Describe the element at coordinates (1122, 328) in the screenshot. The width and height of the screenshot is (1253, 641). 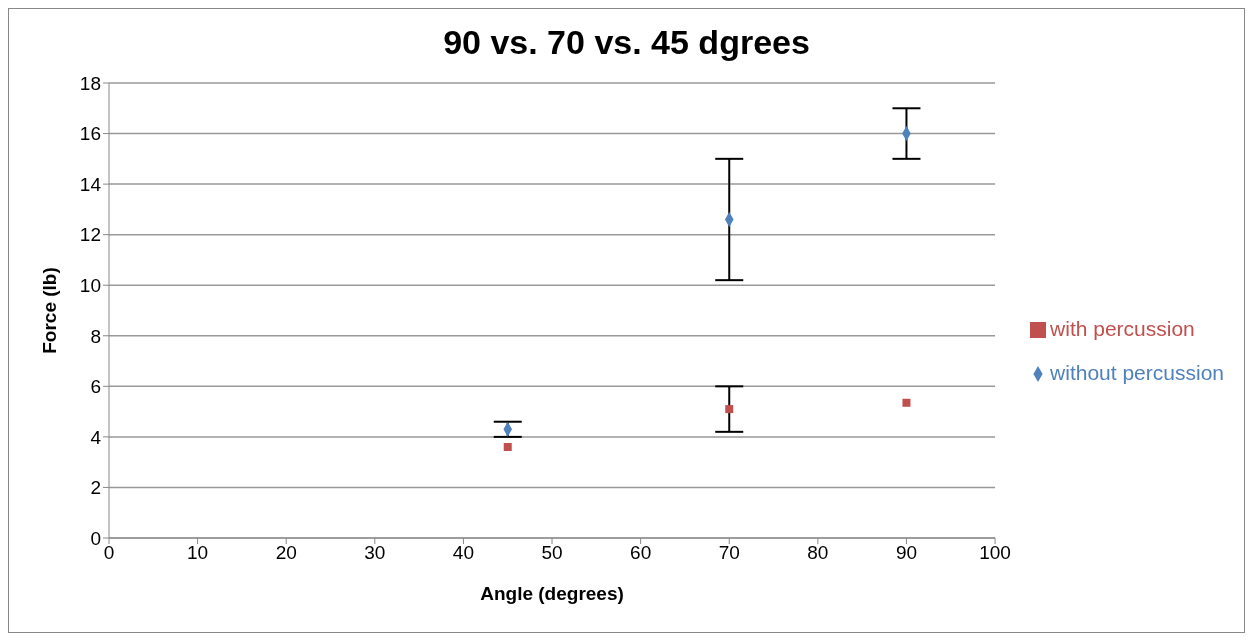
I see `legend-label: with percussion` at that location.